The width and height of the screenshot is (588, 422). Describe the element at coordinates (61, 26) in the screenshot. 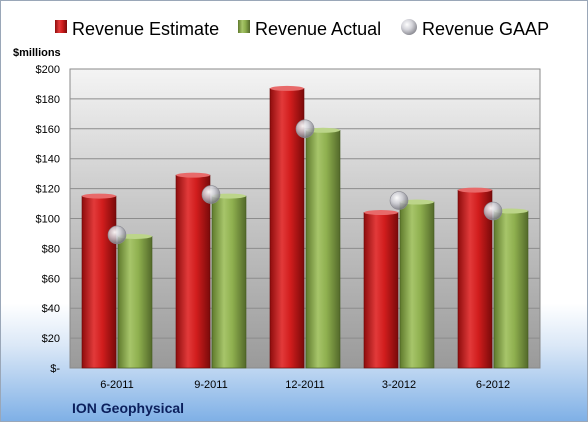

I see `legend-swatch-estimate` at that location.